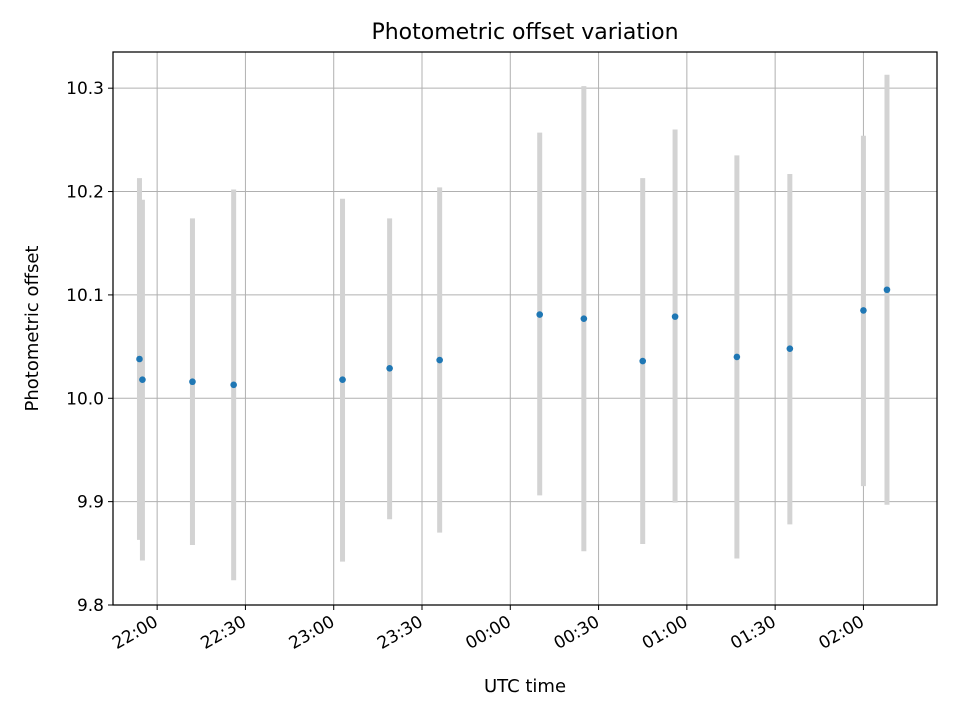 This screenshot has width=960, height=720. What do you see at coordinates (525, 686) in the screenshot?
I see `x-axis-label: UTC time` at bounding box center [525, 686].